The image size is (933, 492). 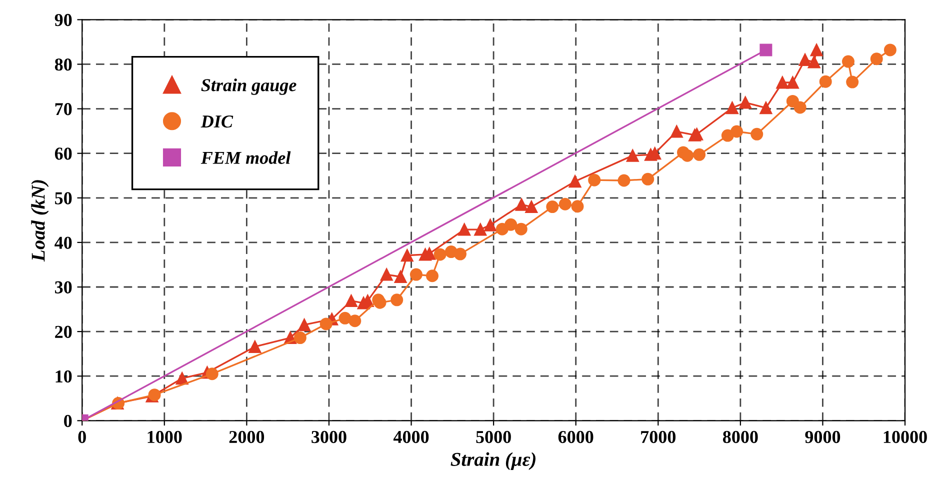 What do you see at coordinates (63, 332) in the screenshot?
I see `y-tick-label: 20` at bounding box center [63, 332].